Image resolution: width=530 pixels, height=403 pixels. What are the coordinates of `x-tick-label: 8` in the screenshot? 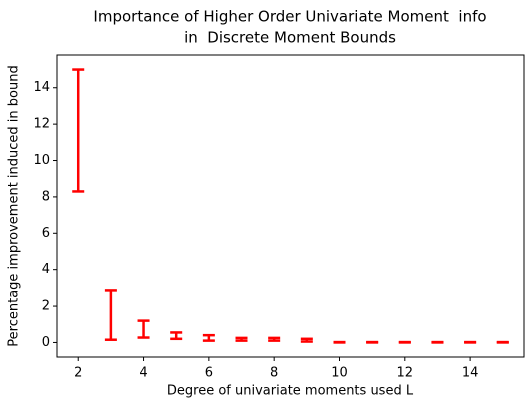 It's located at (274, 373).